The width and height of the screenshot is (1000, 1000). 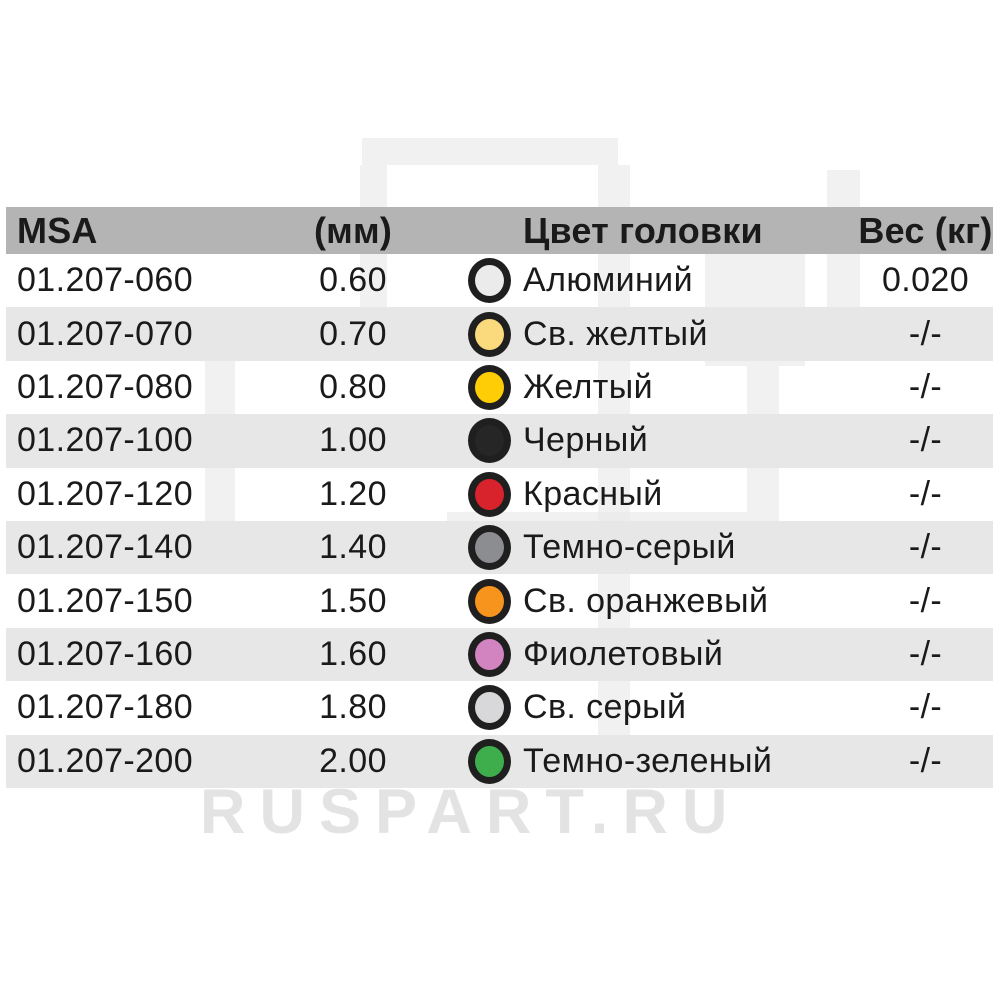 What do you see at coordinates (353, 707) in the screenshot?
I see `diameter-mm-cell: 1.80` at bounding box center [353, 707].